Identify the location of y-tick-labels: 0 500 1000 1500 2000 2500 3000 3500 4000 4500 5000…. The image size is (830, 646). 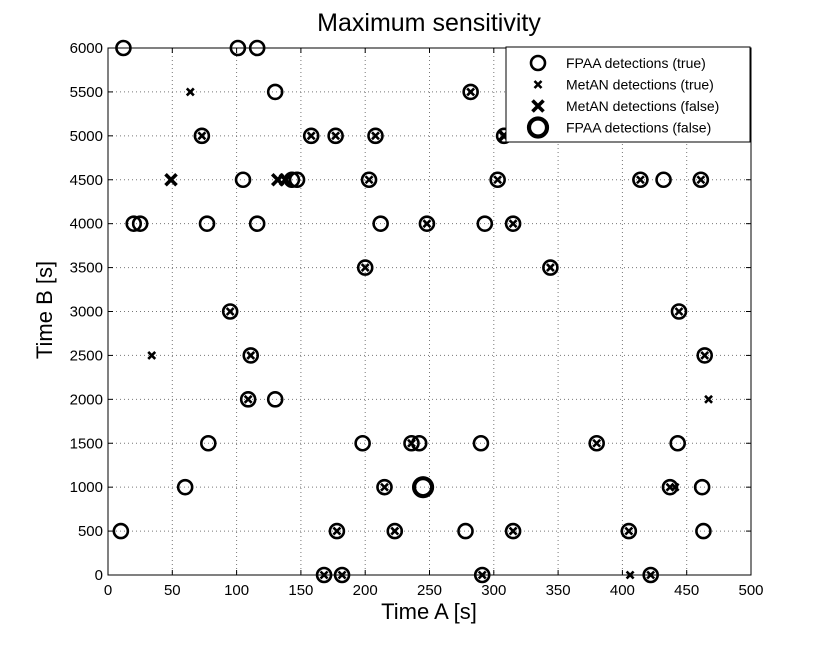
(86, 312).